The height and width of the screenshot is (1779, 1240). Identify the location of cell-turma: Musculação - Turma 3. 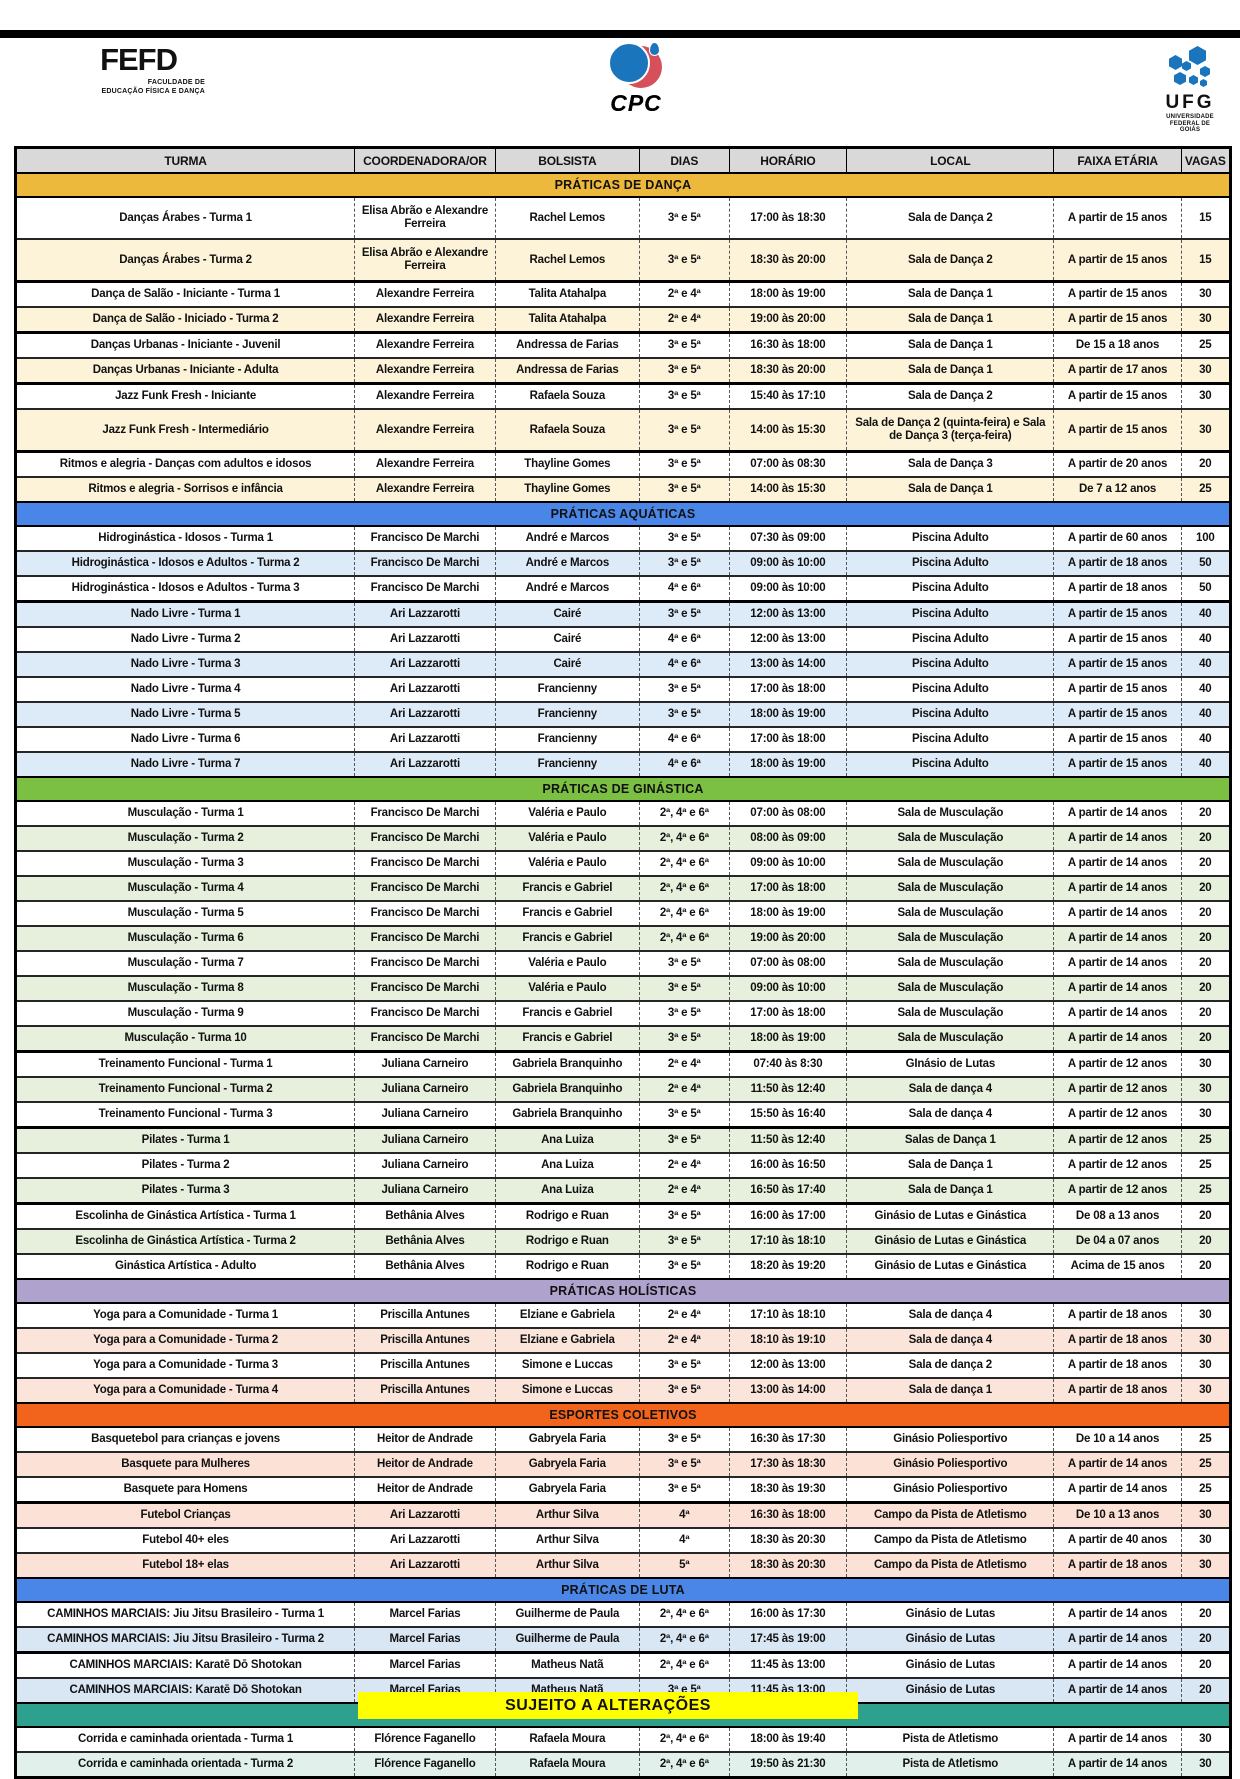
(186, 863).